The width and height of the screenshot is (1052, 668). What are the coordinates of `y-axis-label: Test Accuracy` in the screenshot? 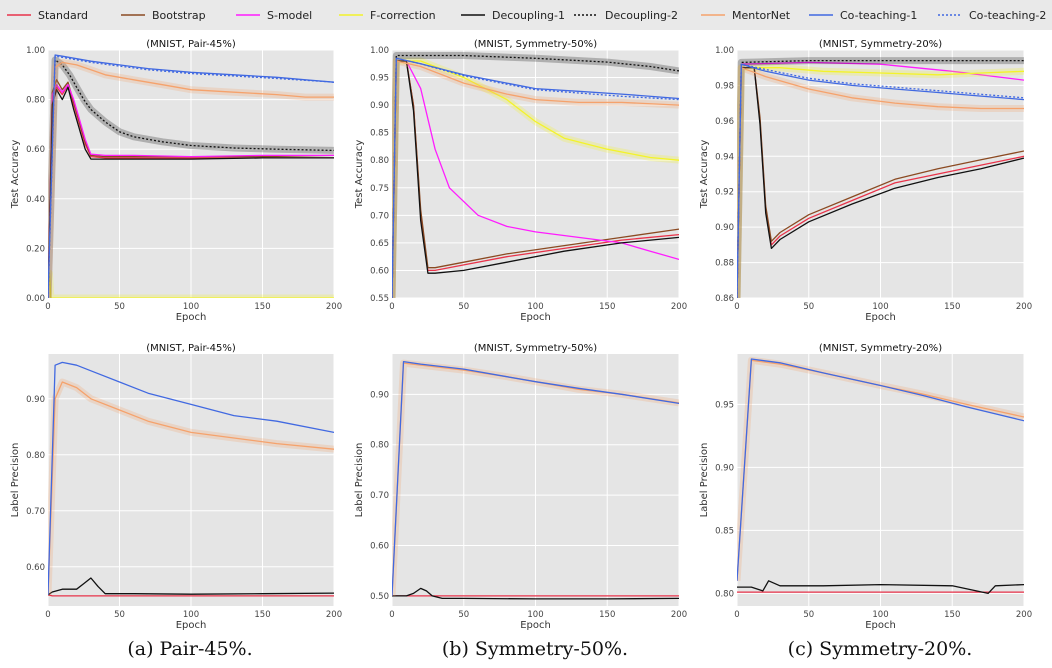 It's located at (359, 175).